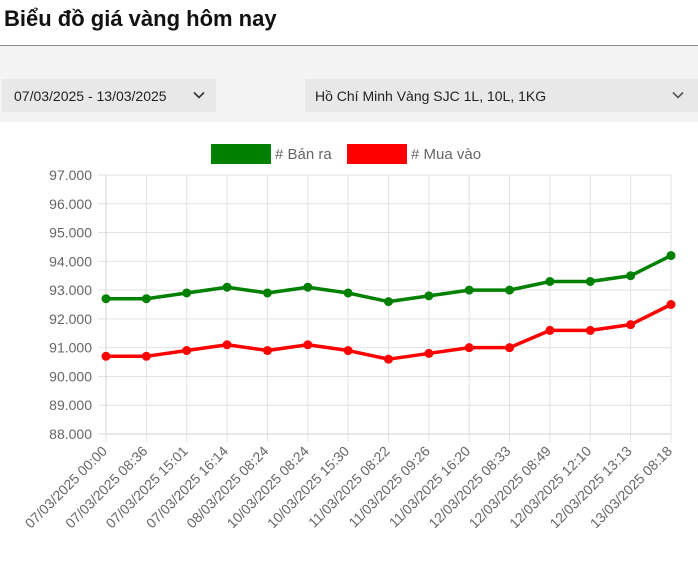 The height and width of the screenshot is (564, 698). Describe the element at coordinates (70, 376) in the screenshot. I see `y-tick-label: 90.000` at that location.